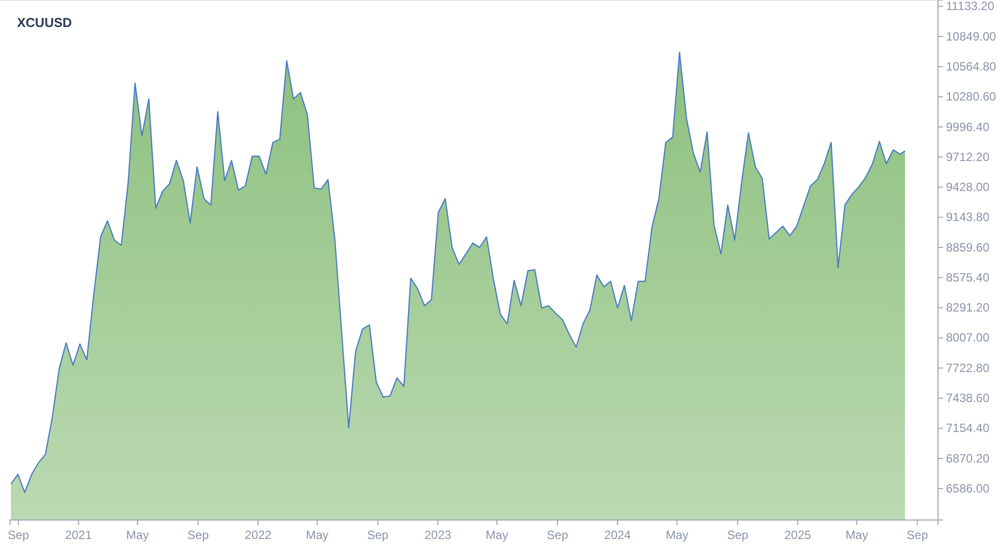 This screenshot has width=1000, height=545. What do you see at coordinates (438, 535) in the screenshot?
I see `x-tick-label: 2023` at bounding box center [438, 535].